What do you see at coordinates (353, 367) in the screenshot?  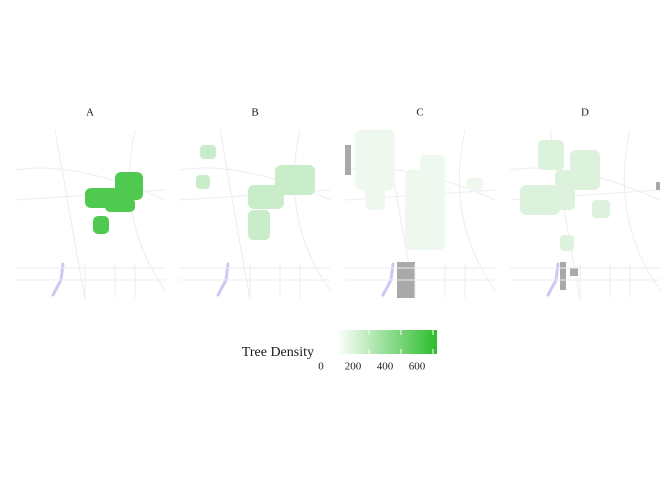 I see `colorbar-tick-label: 200` at bounding box center [353, 367].